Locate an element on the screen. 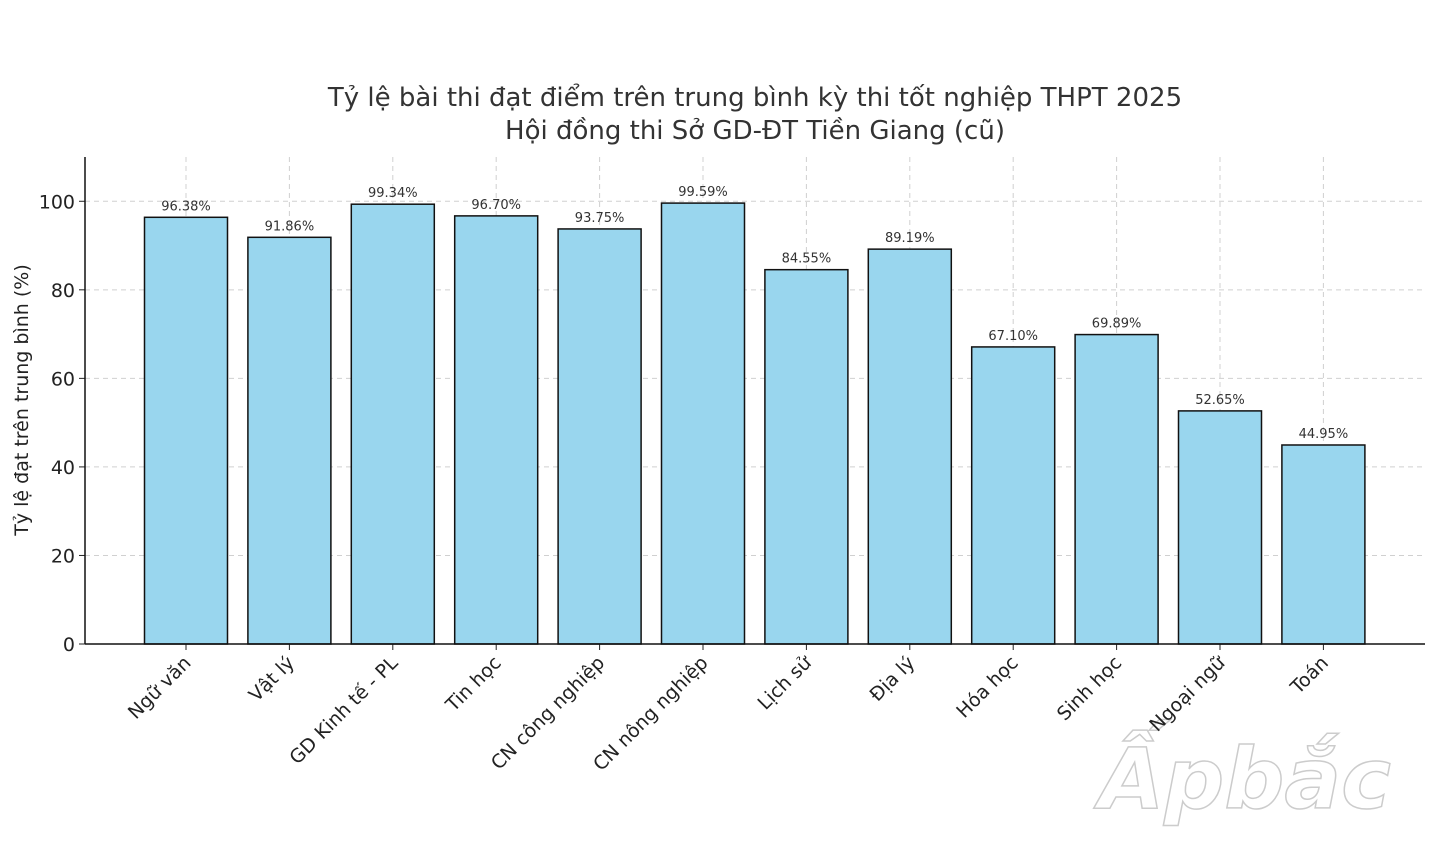 The image size is (1440, 864). x-tick-label: Vật lý is located at coordinates (272, 679).